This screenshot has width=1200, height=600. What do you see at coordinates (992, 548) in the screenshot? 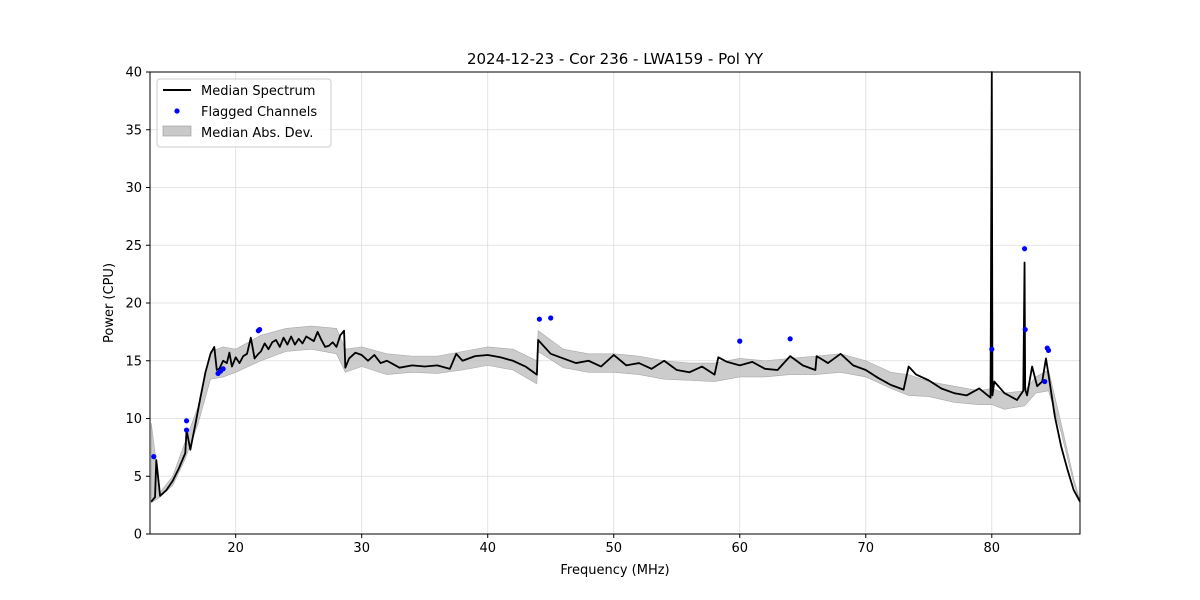
I see `x-tick-label: 80` at bounding box center [992, 548].